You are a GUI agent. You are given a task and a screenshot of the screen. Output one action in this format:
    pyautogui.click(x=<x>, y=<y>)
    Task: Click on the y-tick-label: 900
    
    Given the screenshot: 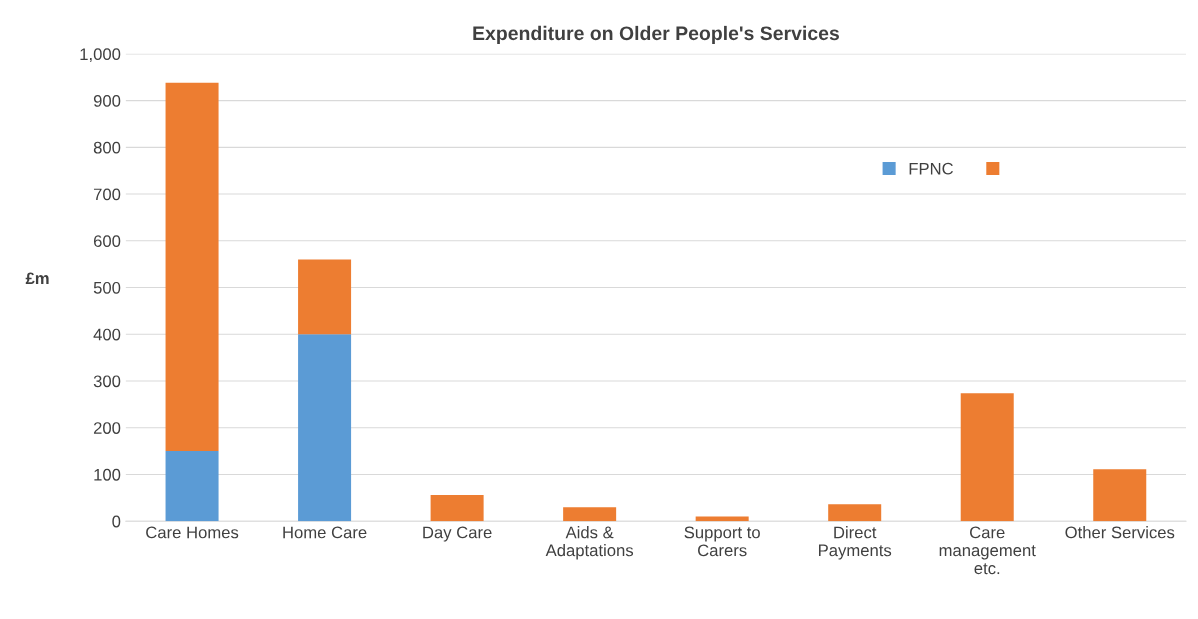 What is the action you would take?
    pyautogui.click(x=107, y=100)
    